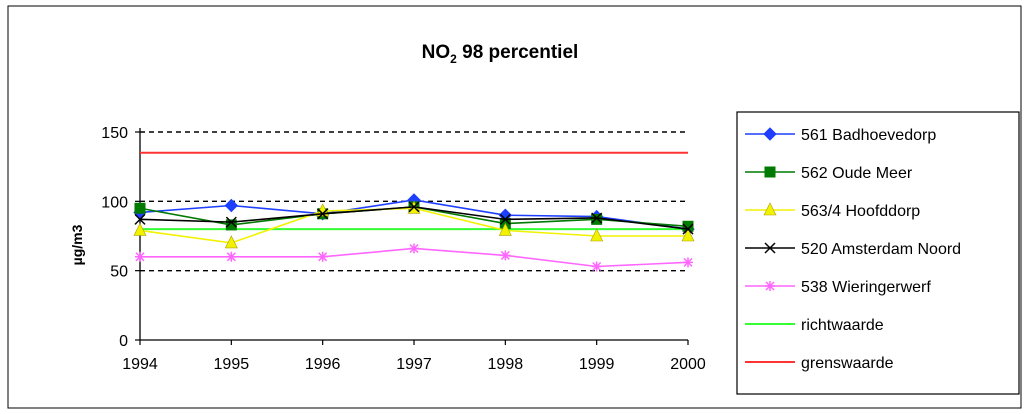  Describe the element at coordinates (506, 364) in the screenshot. I see `x-tick-label-1998: 1998` at that location.